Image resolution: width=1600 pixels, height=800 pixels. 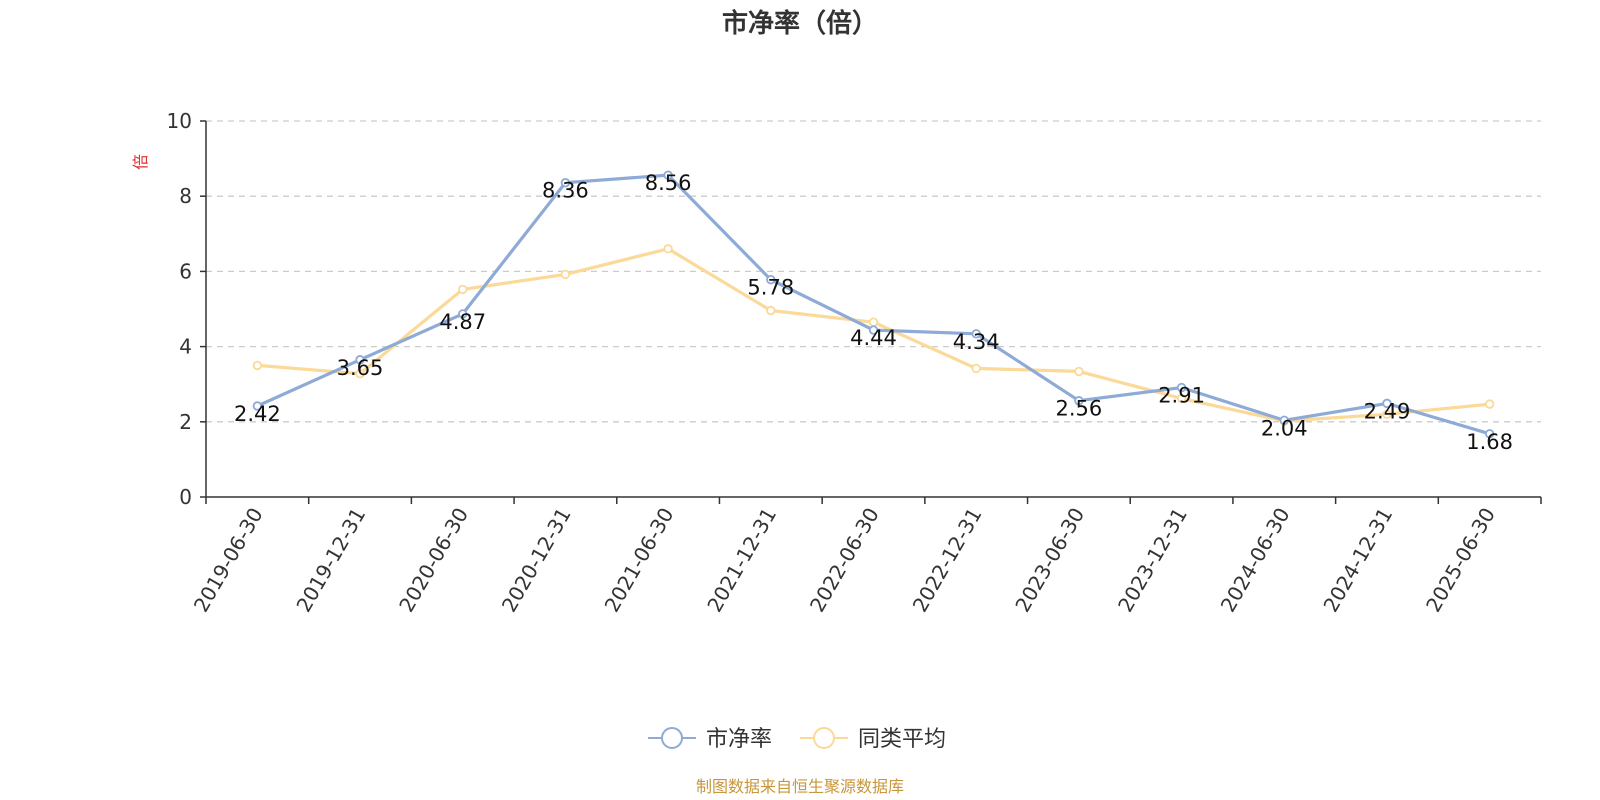 I want to click on data-label: 2.49, so click(x=1387, y=411).